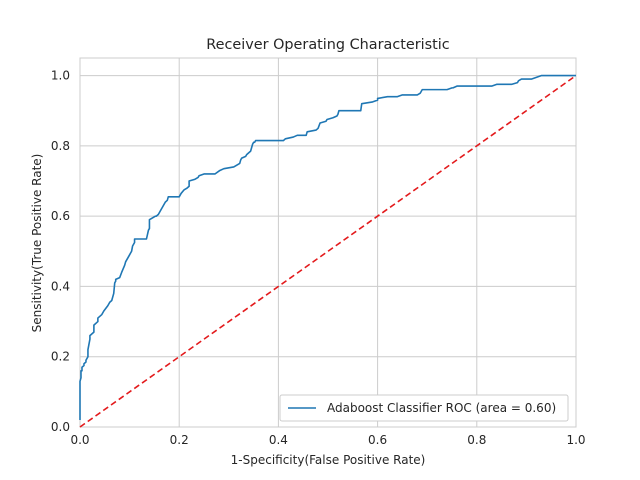 This screenshot has width=640, height=480. I want to click on y-tick-label: 1.0, so click(60, 76).